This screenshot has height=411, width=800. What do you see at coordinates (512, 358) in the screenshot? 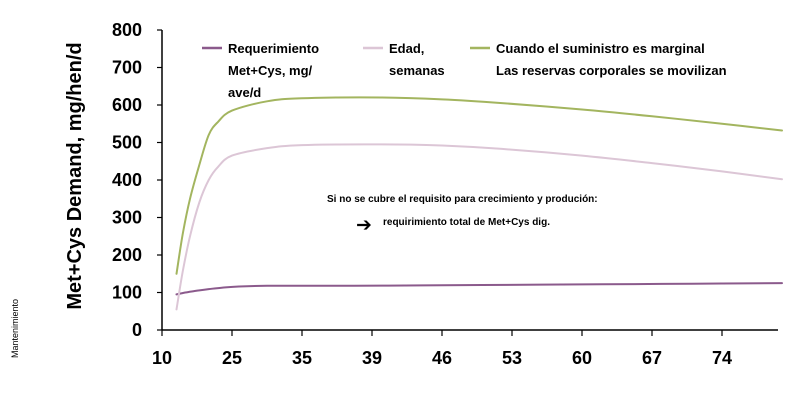
I see `x-tick-label: 53` at bounding box center [512, 358].